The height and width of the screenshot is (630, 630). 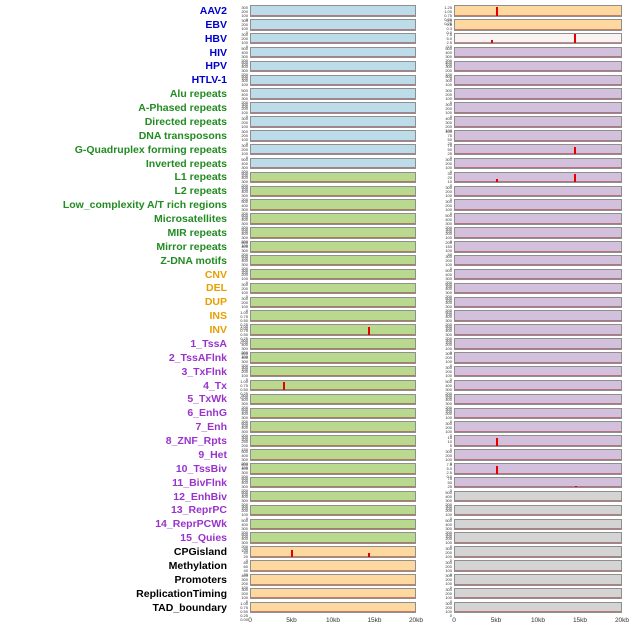 What do you see at coordinates (530, 442) in the screenshot?
I see `right-track: 15 10 5 0` at bounding box center [530, 442].